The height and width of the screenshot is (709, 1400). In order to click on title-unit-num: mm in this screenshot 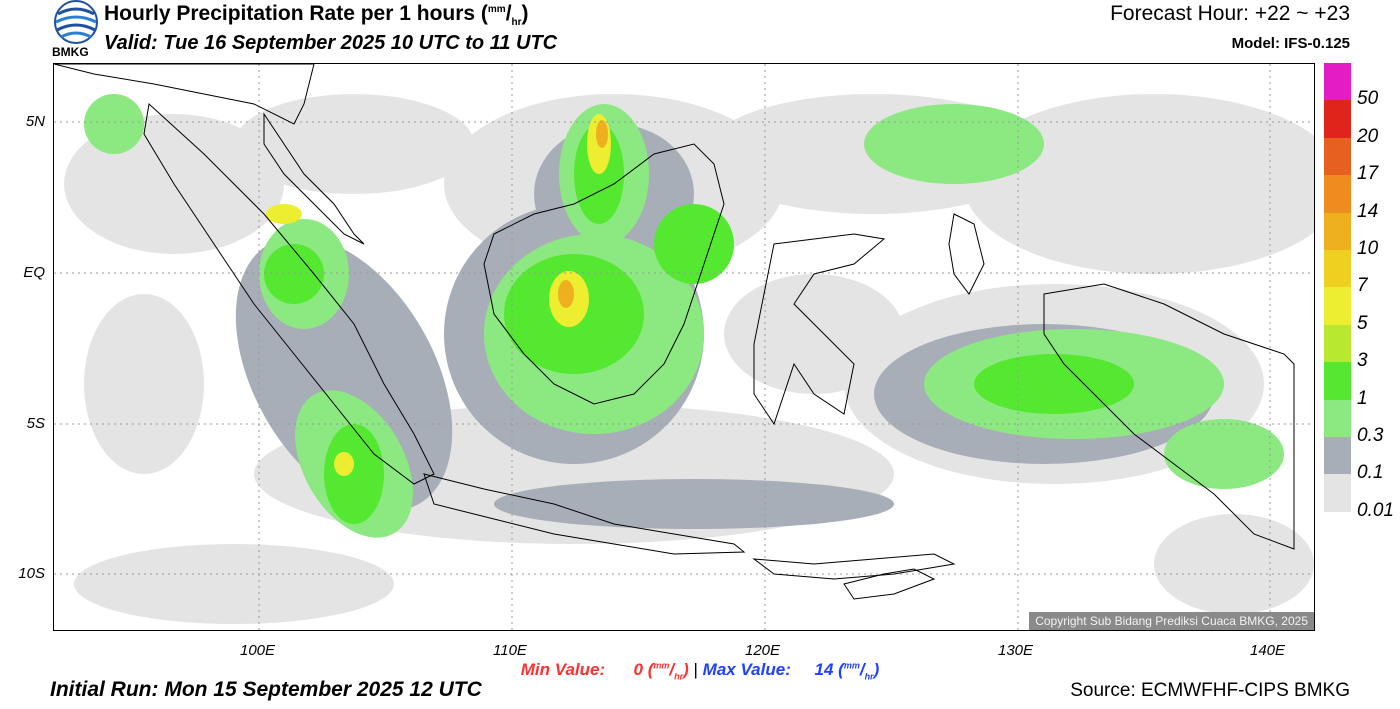, I will do `click(496, 9)`.